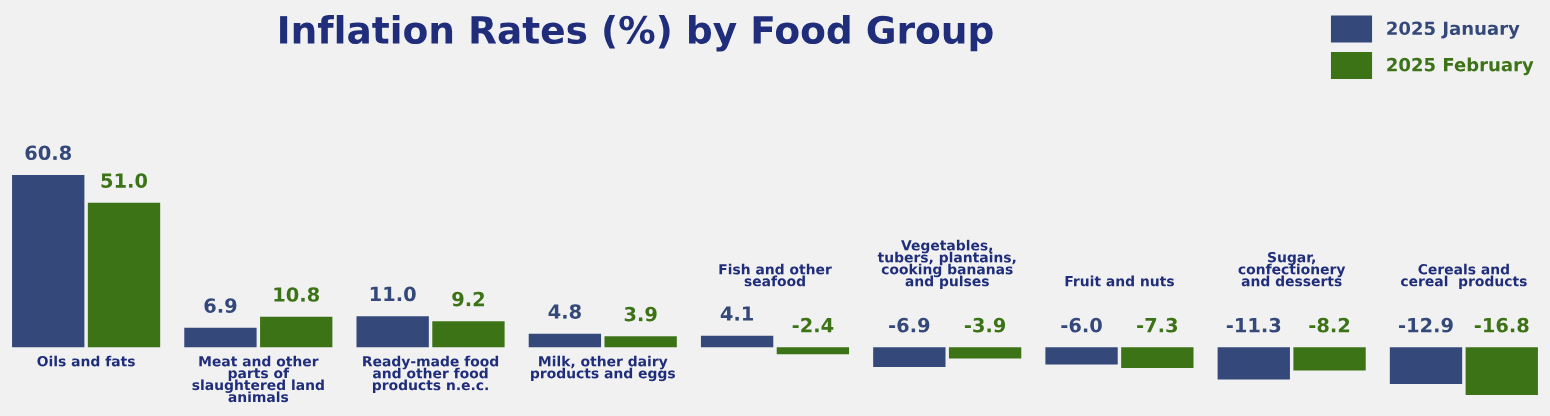 The height and width of the screenshot is (416, 1550). I want to click on x-tick-label: Fish and other seafood, so click(775, 275).